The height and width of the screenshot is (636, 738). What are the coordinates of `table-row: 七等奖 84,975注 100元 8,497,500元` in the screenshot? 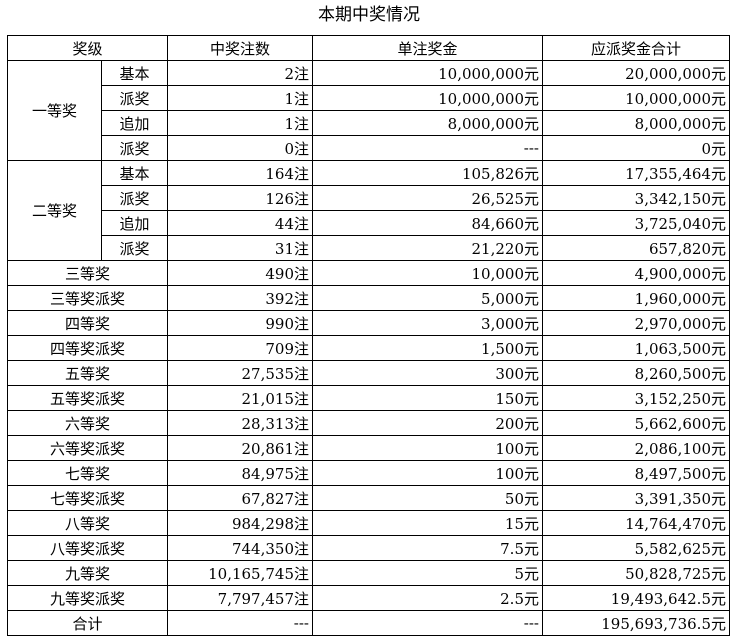 It's located at (368, 473).